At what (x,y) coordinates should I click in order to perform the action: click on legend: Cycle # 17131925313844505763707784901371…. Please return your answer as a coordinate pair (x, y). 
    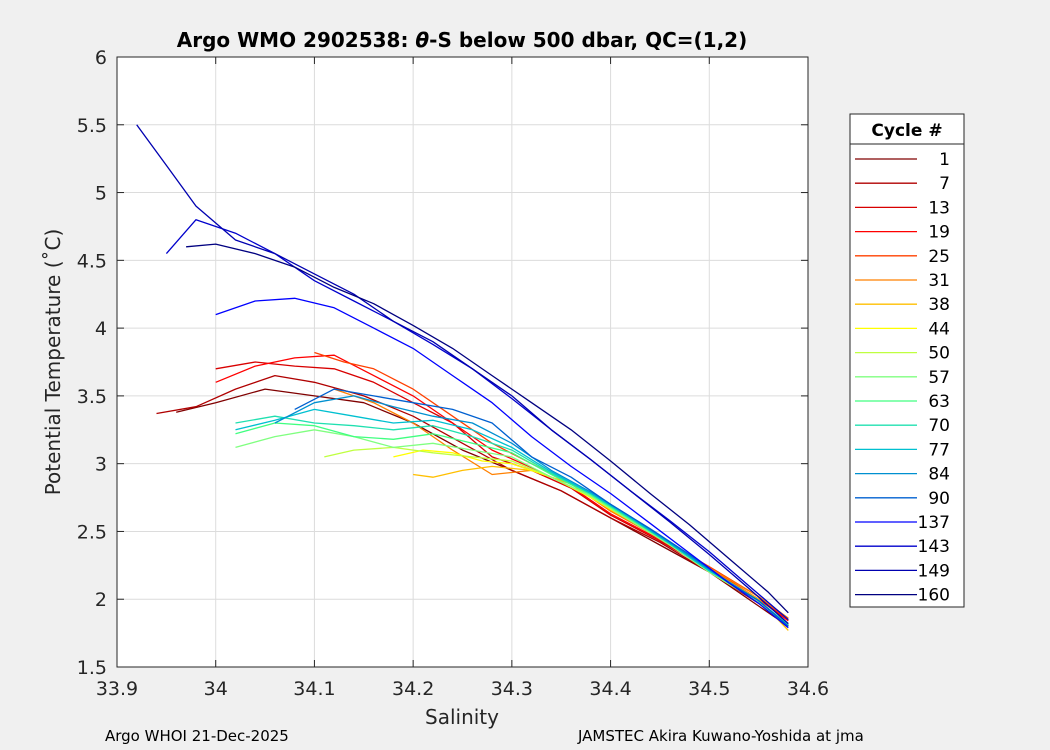
    Looking at the image, I should click on (907, 360).